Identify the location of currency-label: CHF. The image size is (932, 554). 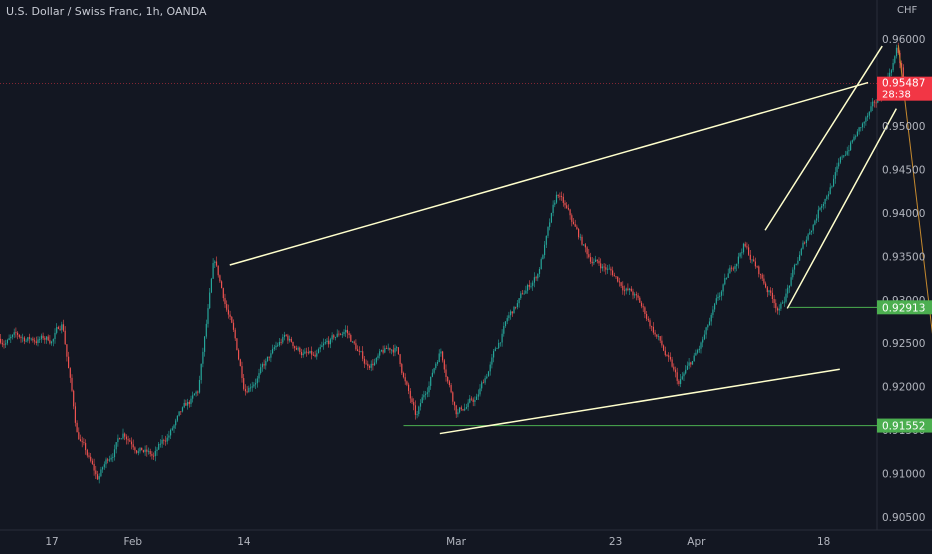
(907, 10).